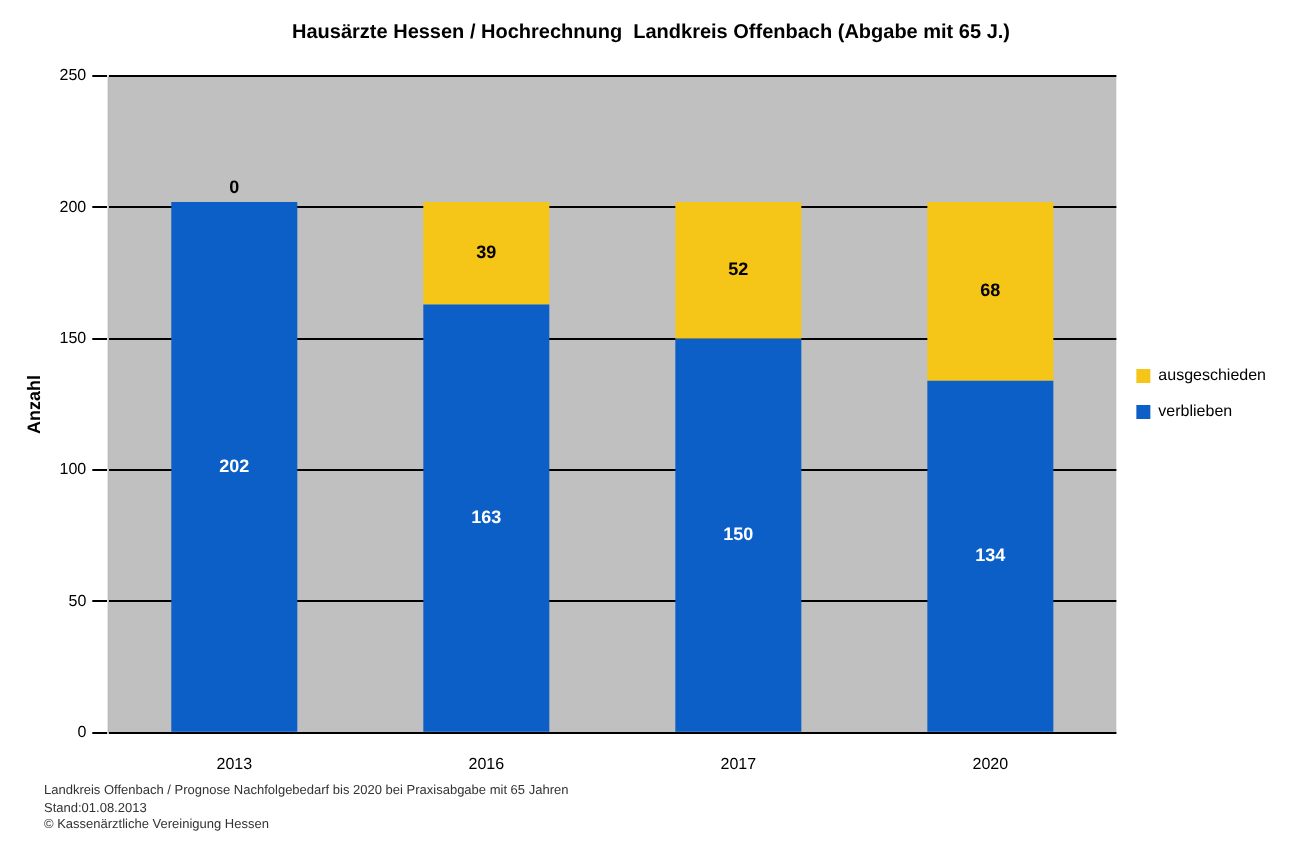 The image size is (1294, 842). What do you see at coordinates (73, 469) in the screenshot?
I see `y-tick-label: 100` at bounding box center [73, 469].